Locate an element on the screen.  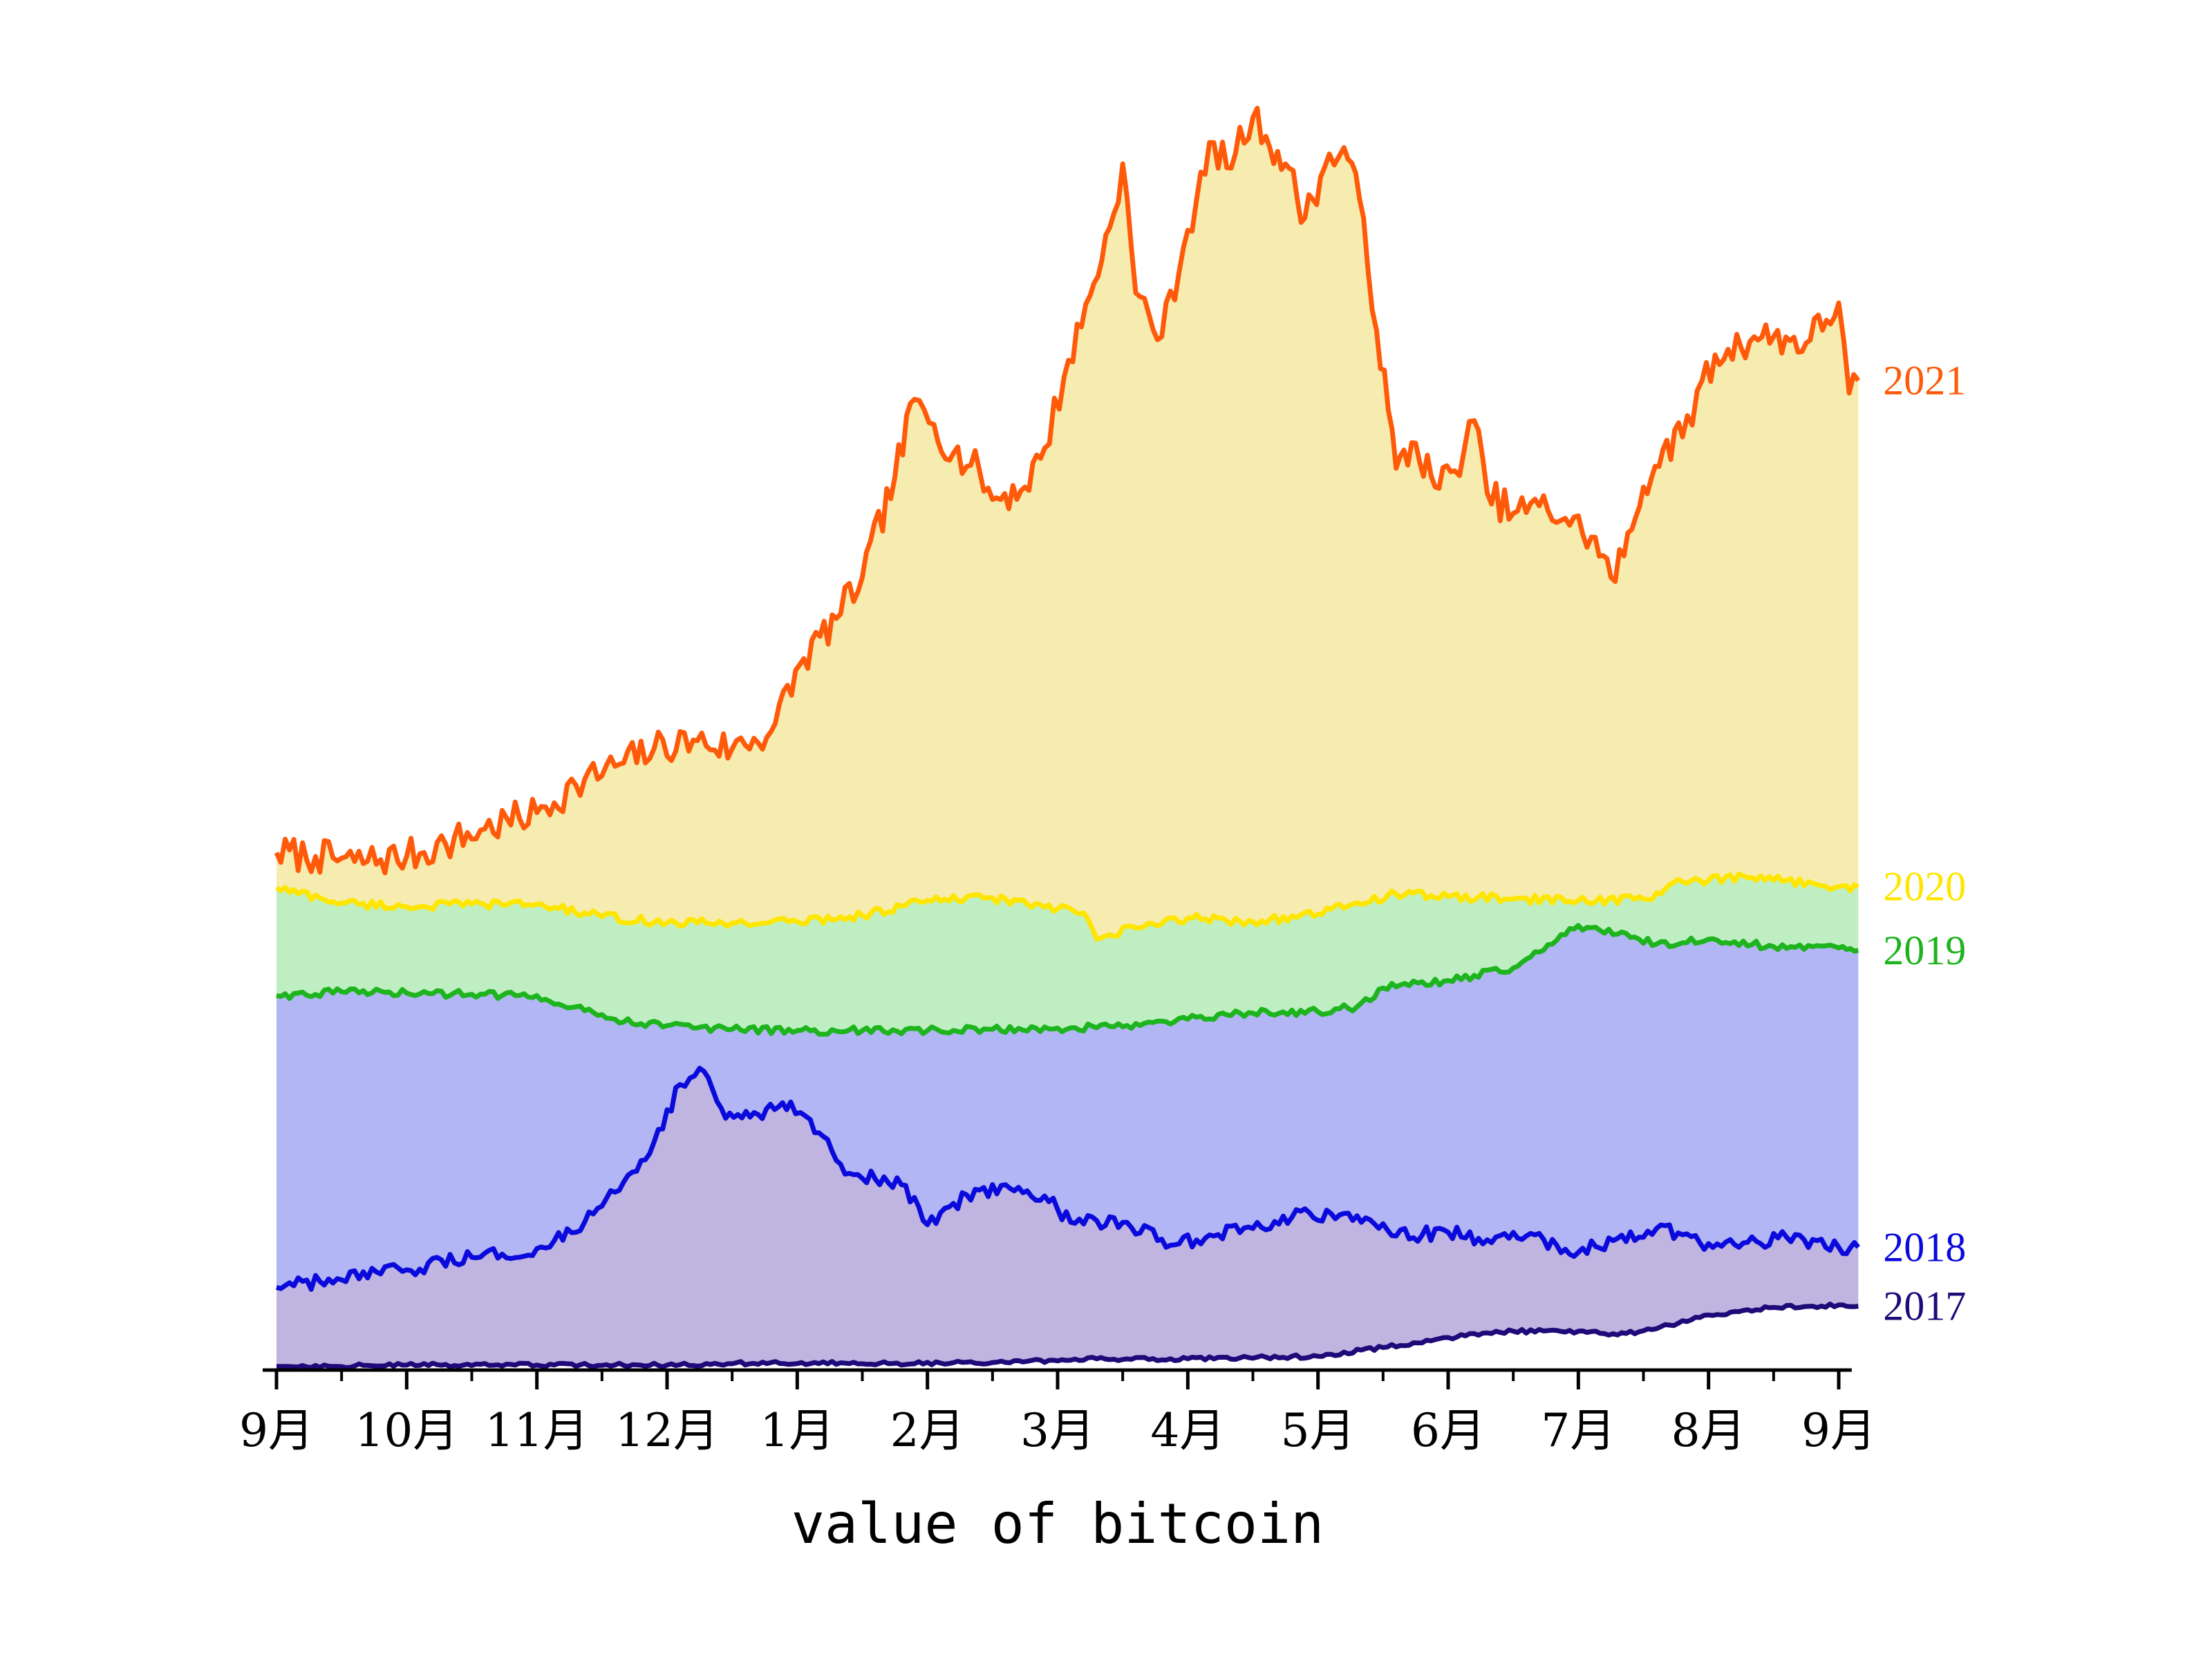
x-tick-label: 7月 is located at coordinates (1578, 1431).